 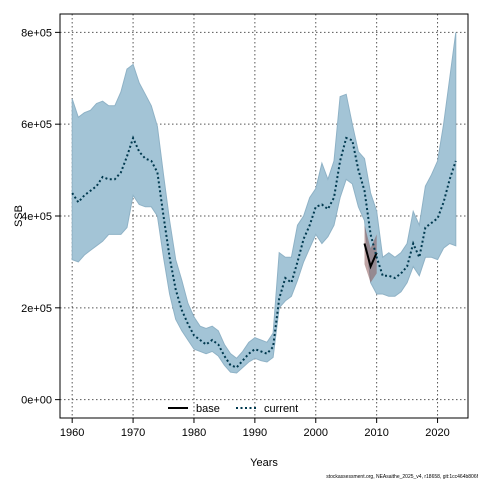 I want to click on base-ci-band, so click(x=370, y=254).